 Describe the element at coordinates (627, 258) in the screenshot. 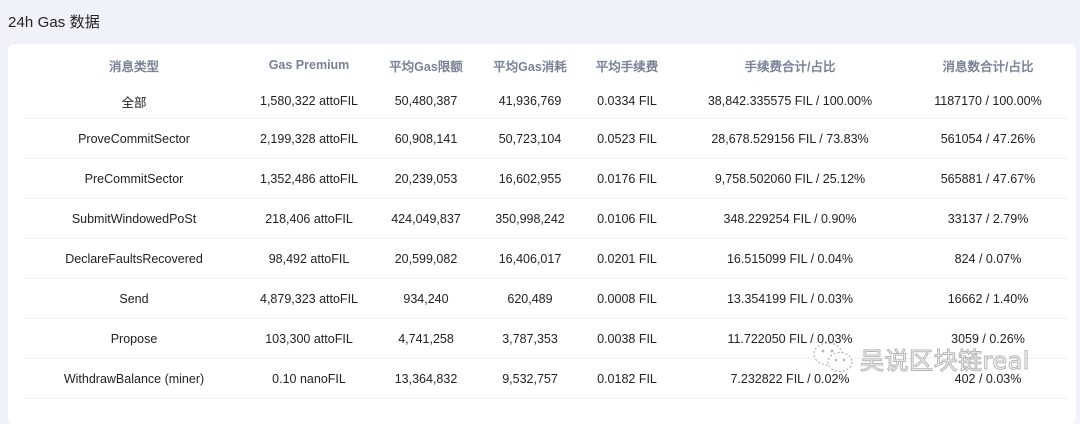

I see `cell-avg-fee: 0.0201 FIL` at that location.